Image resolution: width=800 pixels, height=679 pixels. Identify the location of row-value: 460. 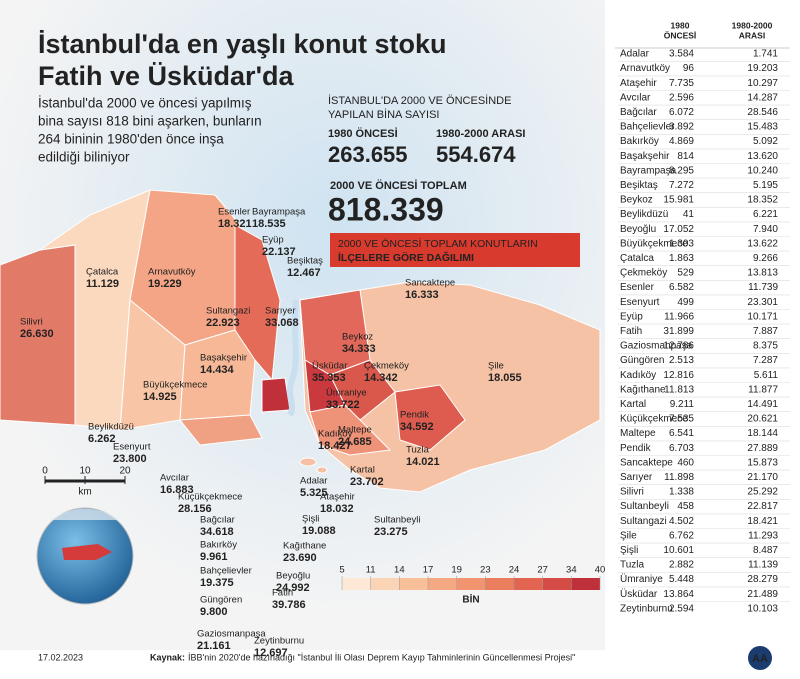
(685, 462).